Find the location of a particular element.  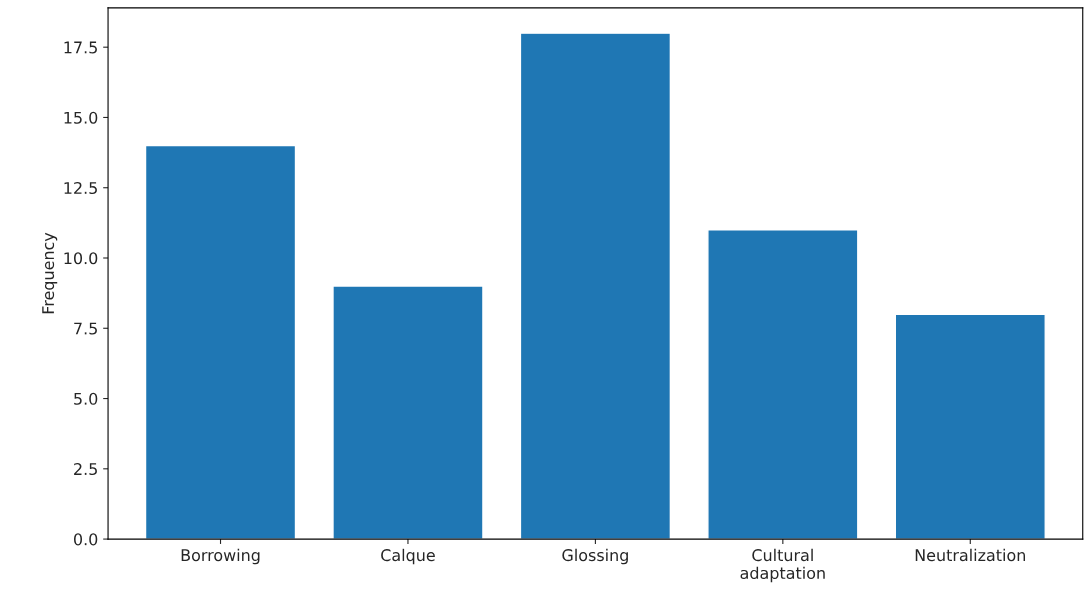

x-tick-label: Calque is located at coordinates (408, 556).